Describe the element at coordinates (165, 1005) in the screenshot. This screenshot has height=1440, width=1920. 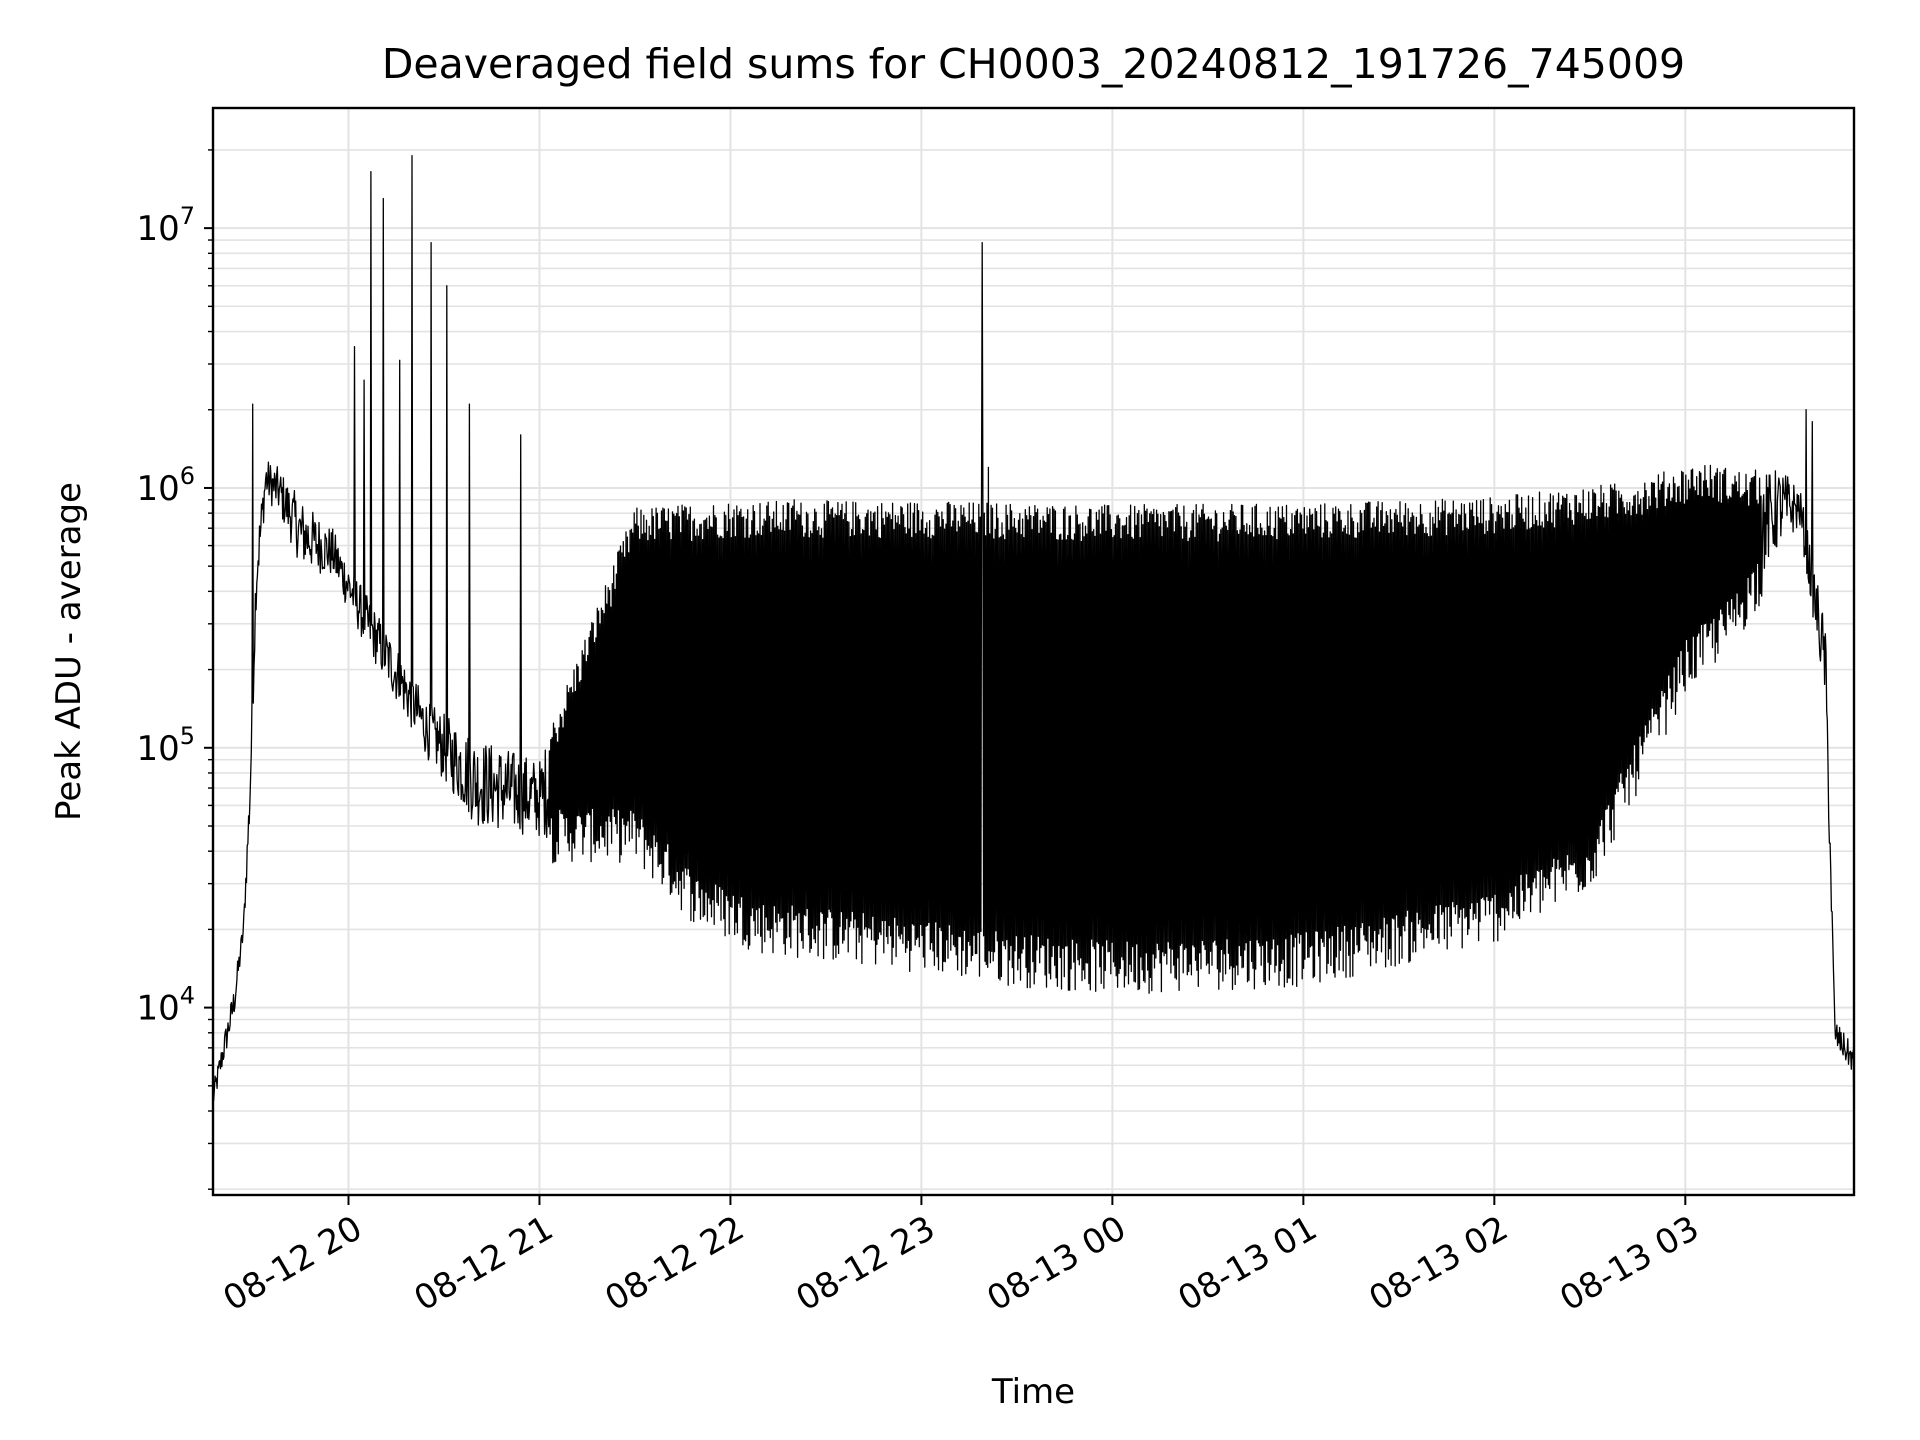
I see `y-tick-label: 10⁴` at that location.